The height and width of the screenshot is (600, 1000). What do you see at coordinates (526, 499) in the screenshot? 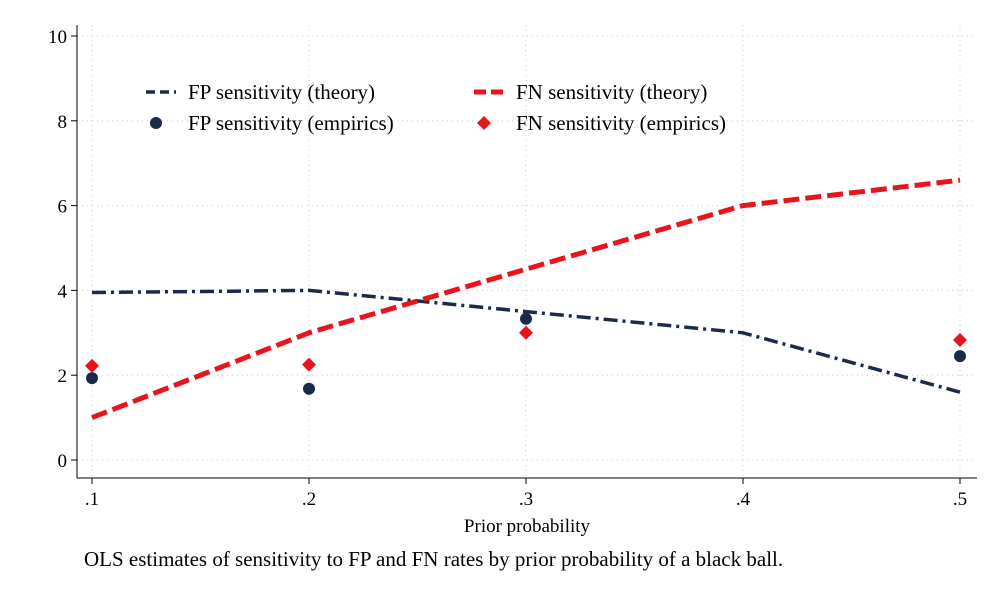
I see `x-tick-label: .3` at bounding box center [526, 499].